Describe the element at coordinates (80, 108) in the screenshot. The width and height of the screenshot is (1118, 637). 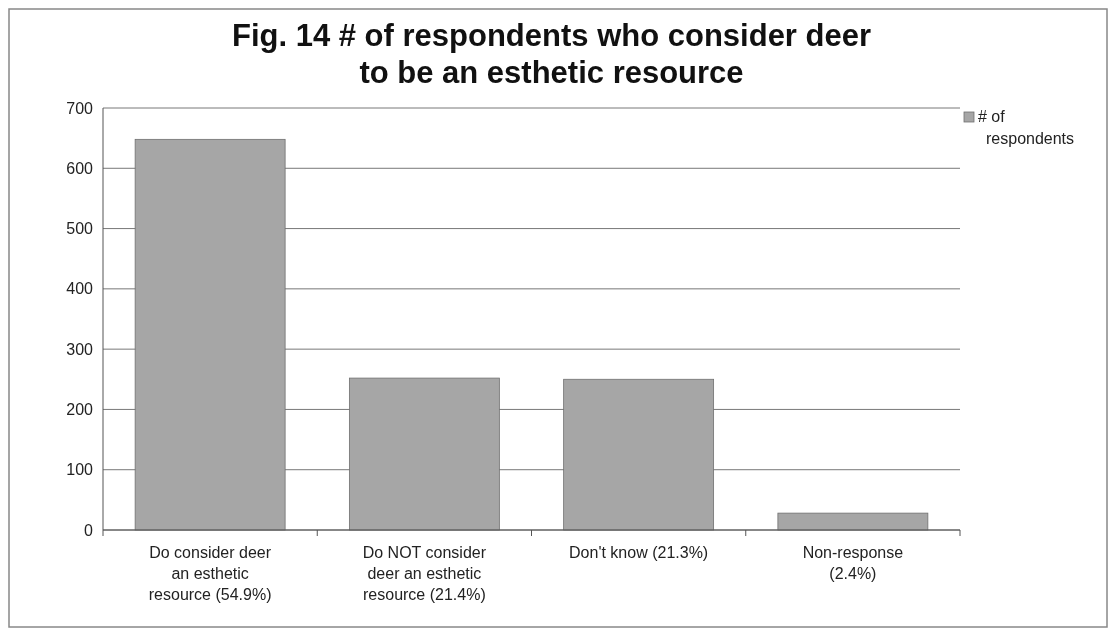
I see `y-tick-label: 700` at that location.